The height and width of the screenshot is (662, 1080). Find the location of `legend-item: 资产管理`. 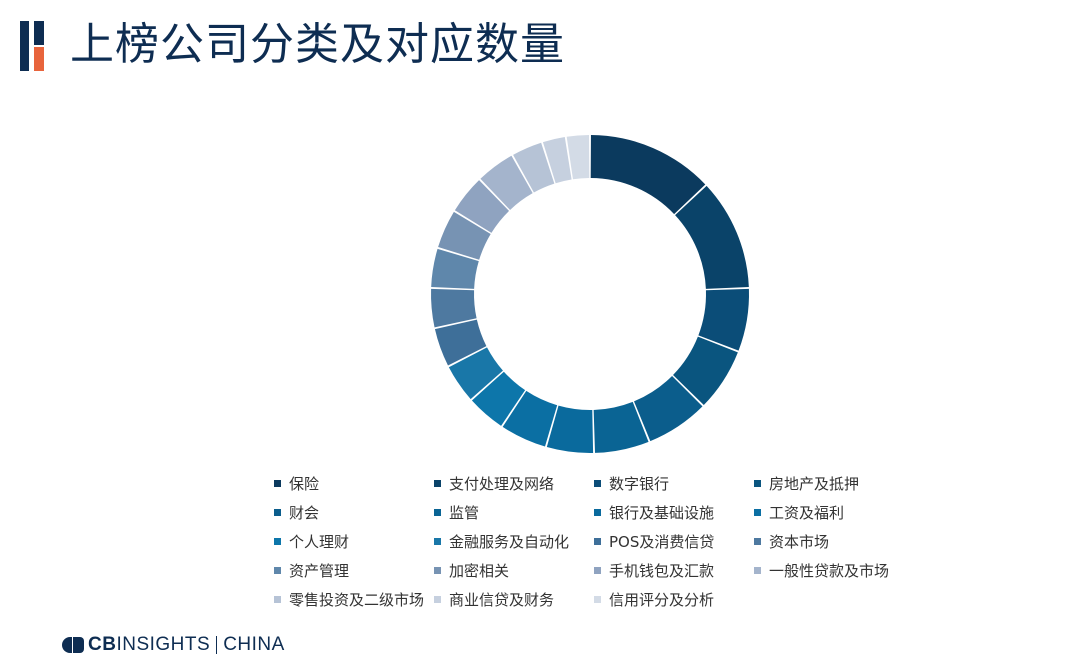

legend-item: 资产管理 is located at coordinates (354, 570).